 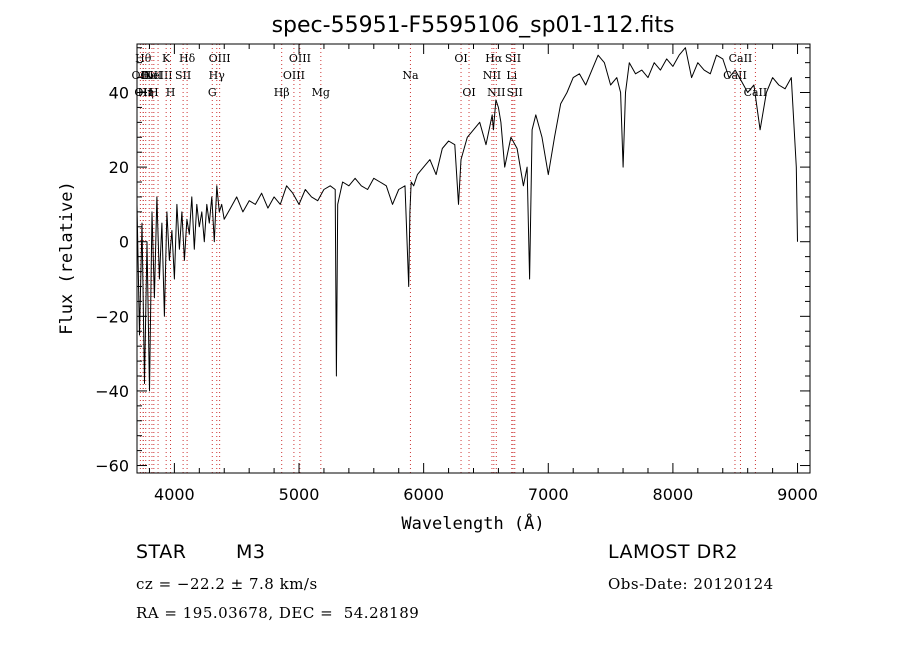 What do you see at coordinates (294, 75) in the screenshot?
I see `marker-label-16: OIII` at bounding box center [294, 75].